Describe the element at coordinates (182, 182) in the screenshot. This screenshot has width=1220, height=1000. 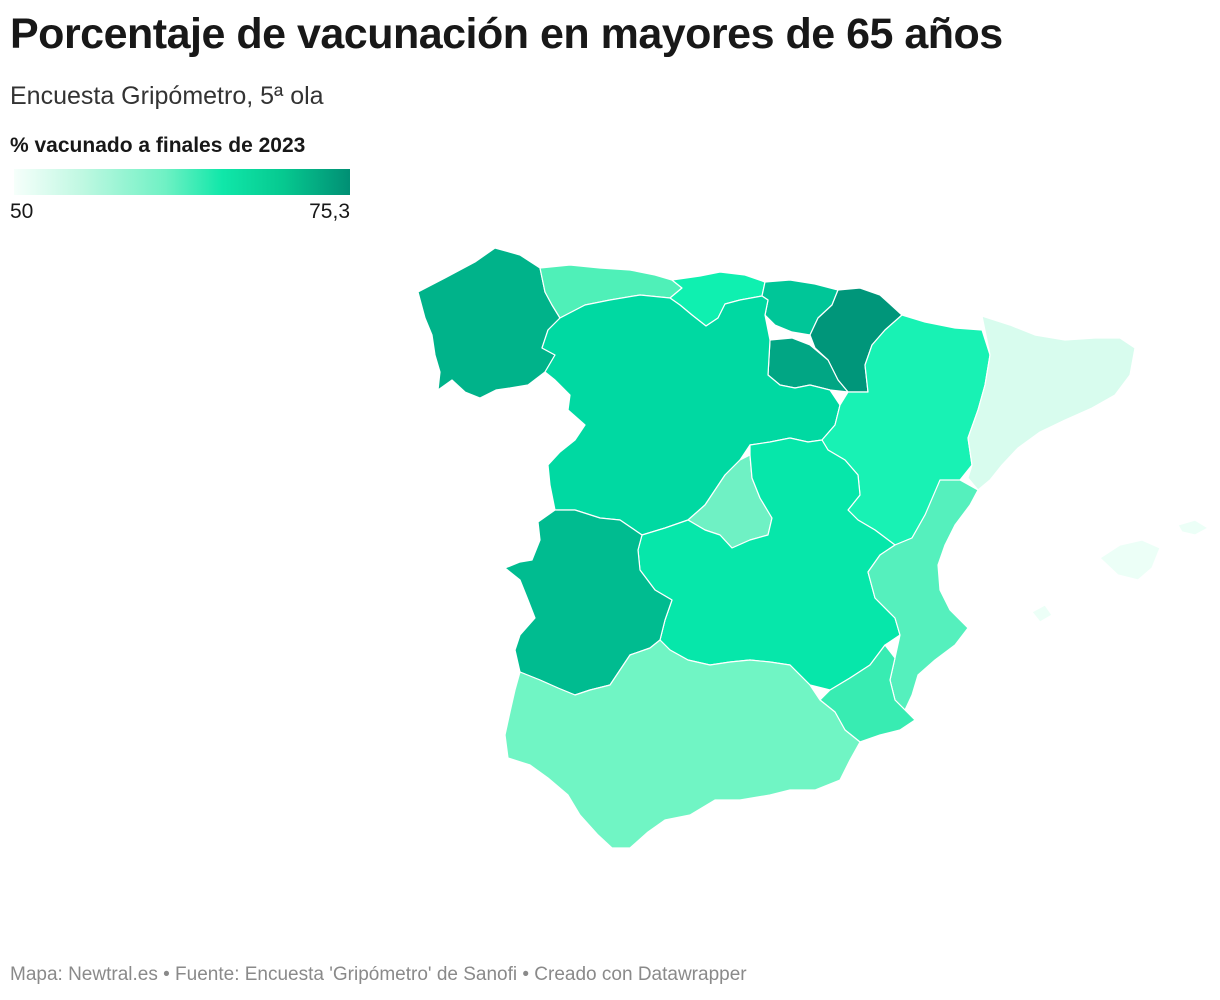
I see `legend-color-scale` at that location.